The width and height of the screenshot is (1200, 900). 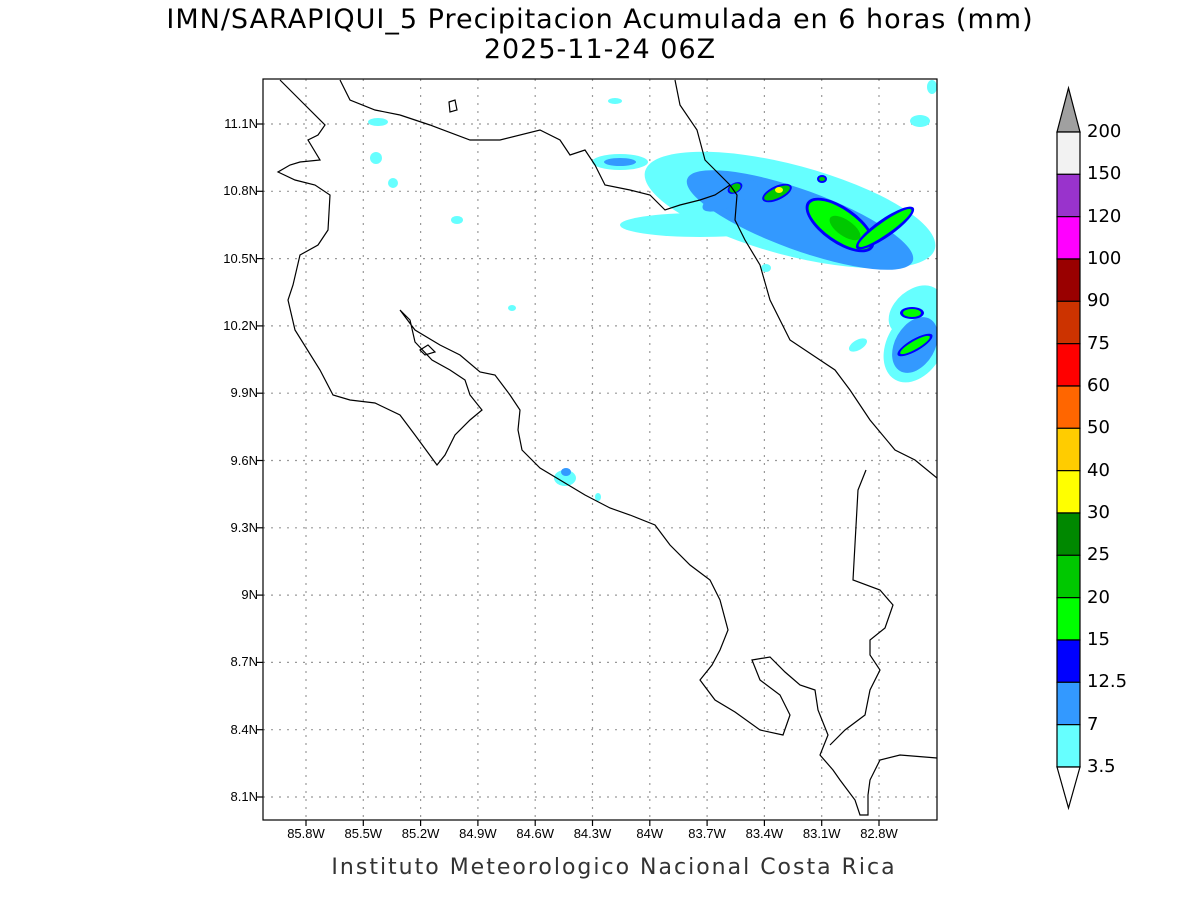 I want to click on lon-tick-label: 83.4W, so click(x=764, y=833).